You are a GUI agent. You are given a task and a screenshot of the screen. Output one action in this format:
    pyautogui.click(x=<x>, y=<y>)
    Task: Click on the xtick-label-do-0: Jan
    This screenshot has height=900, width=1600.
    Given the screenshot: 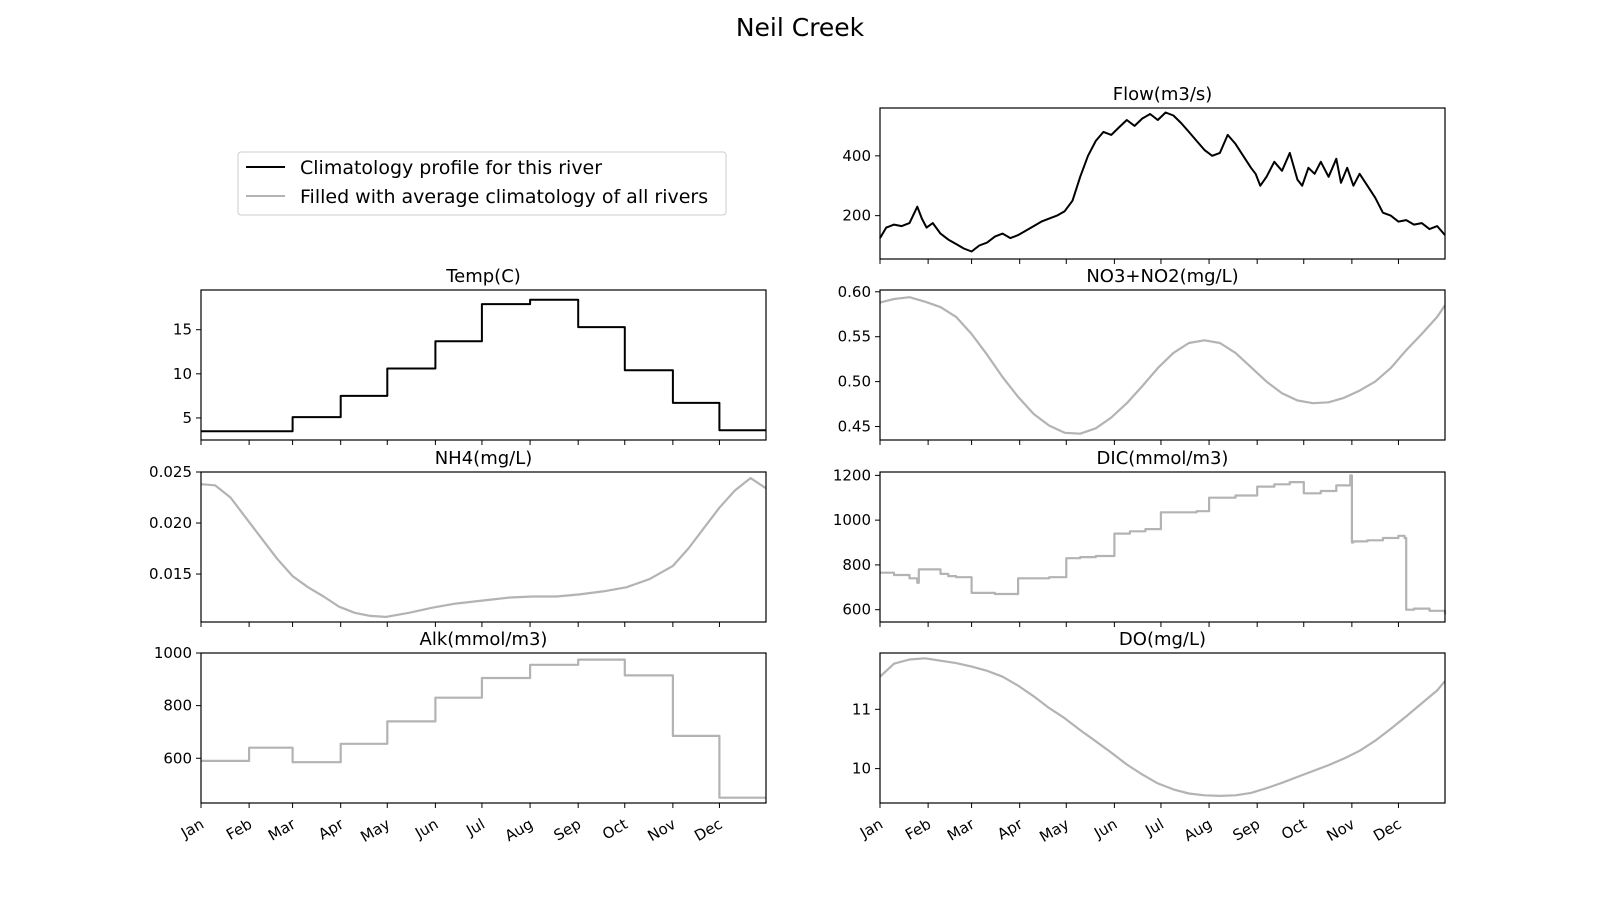 What is the action you would take?
    pyautogui.click(x=871, y=829)
    